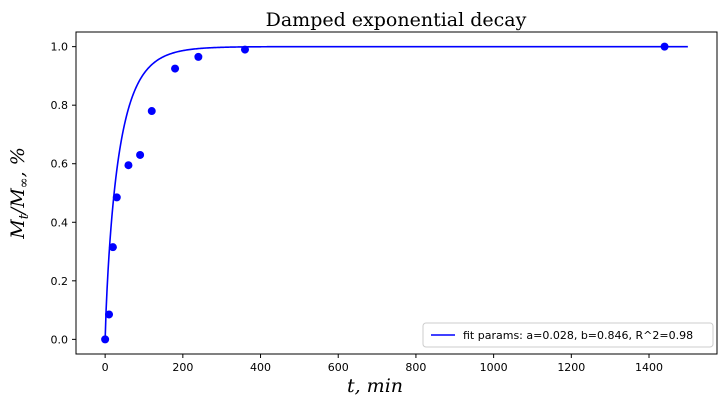 The image size is (728, 402). I want to click on y-tick-label: 0.0, so click(60, 339).